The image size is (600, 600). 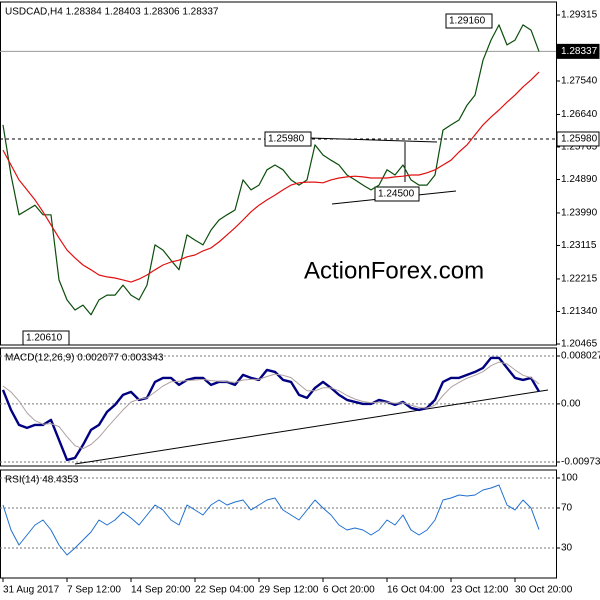 I want to click on y-tick-label: 1.27540, so click(x=579, y=81).